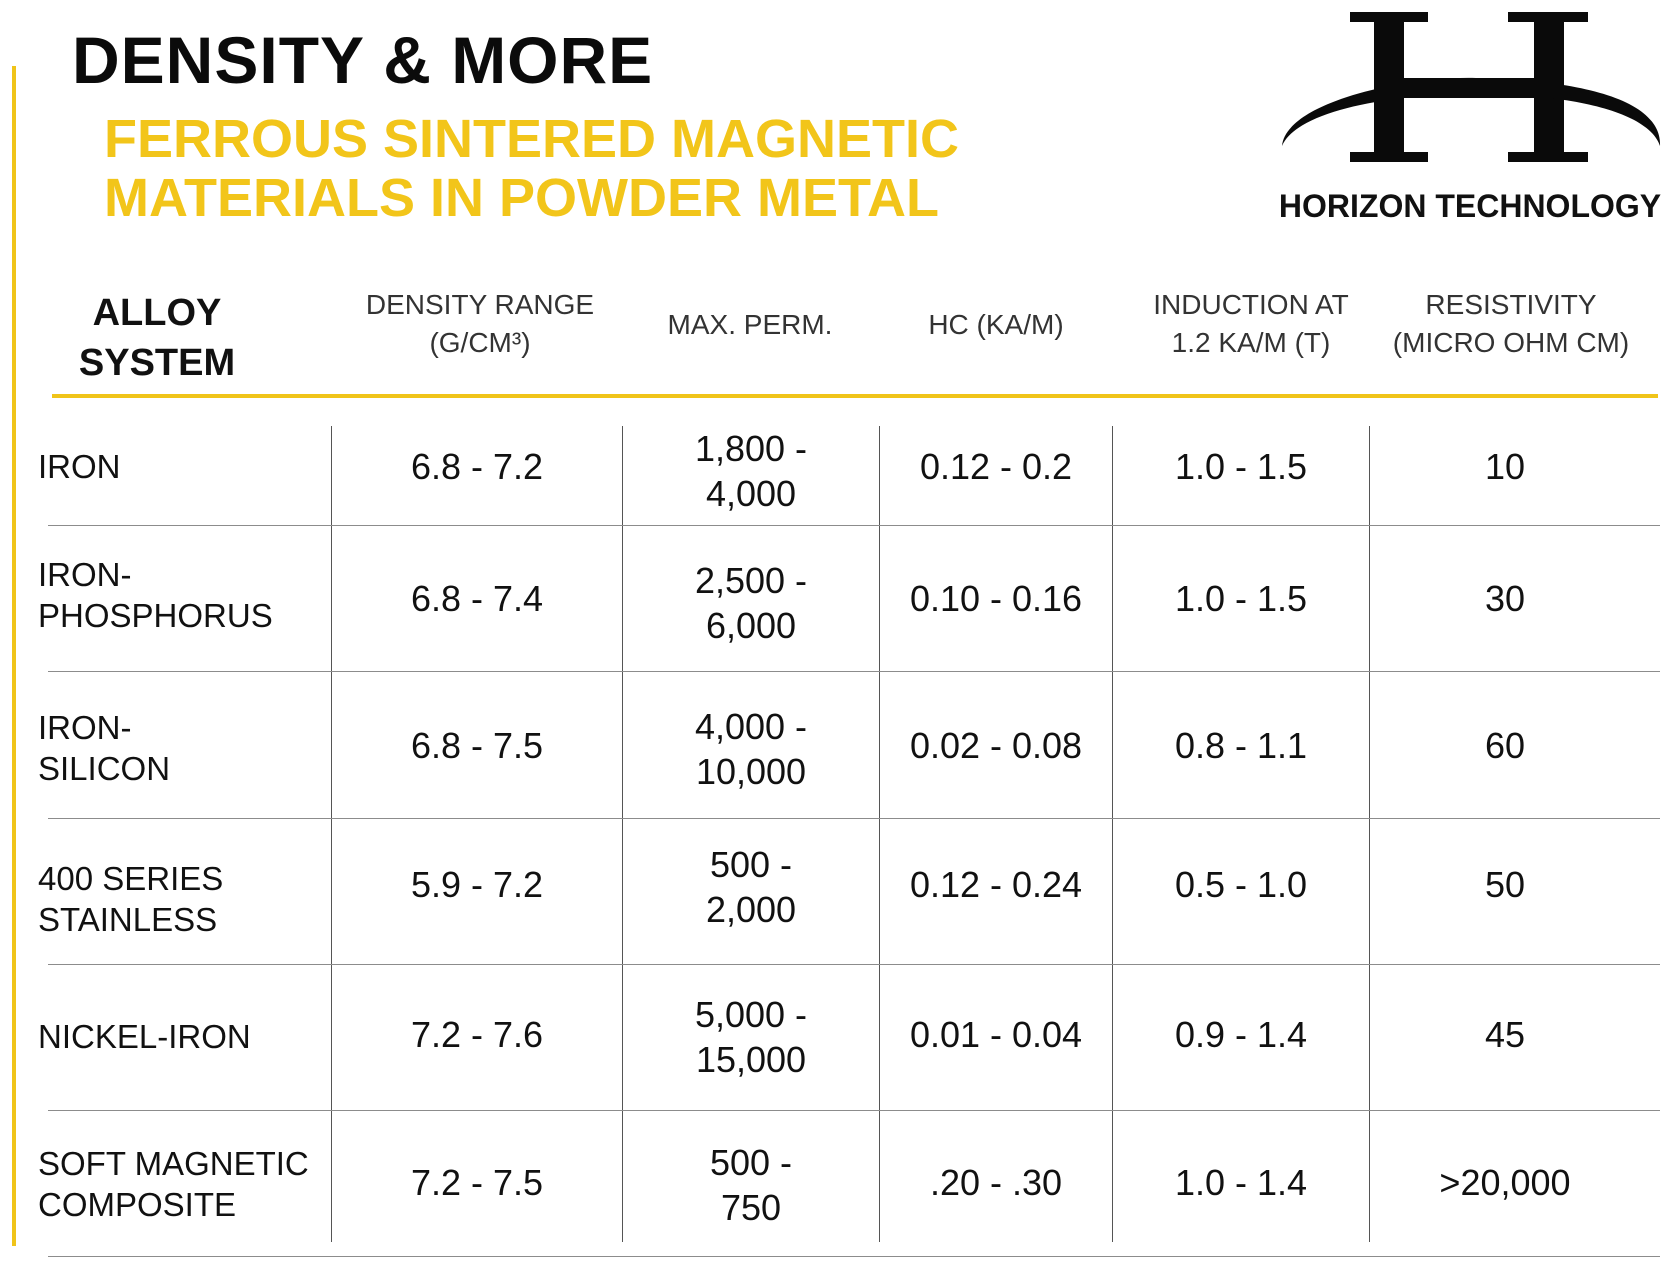 The width and height of the screenshot is (1664, 1267). What do you see at coordinates (1505, 1034) in the screenshot?
I see `resistivity-cell: 45` at bounding box center [1505, 1034].